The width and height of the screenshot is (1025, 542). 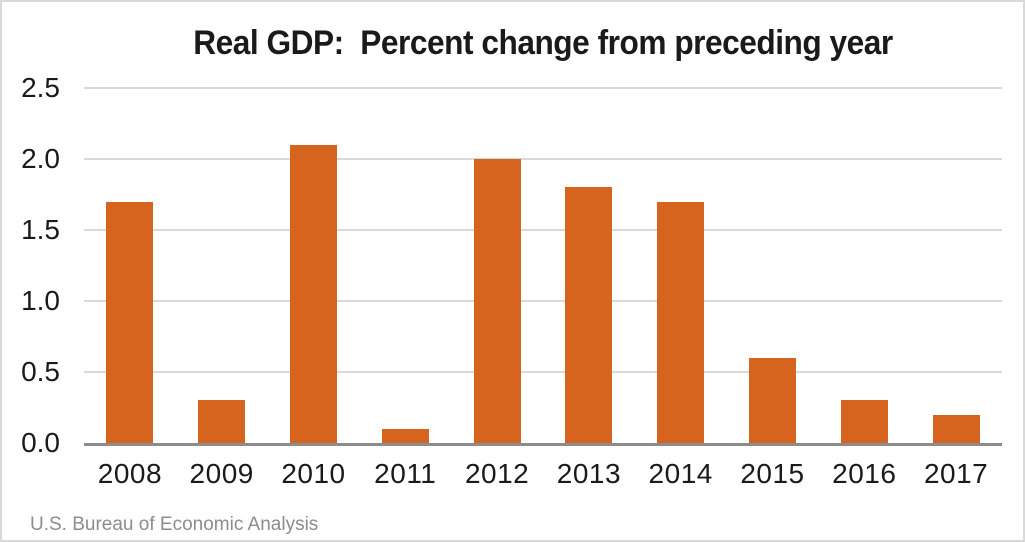 What do you see at coordinates (543, 372) in the screenshot?
I see `gridline-0.5` at bounding box center [543, 372].